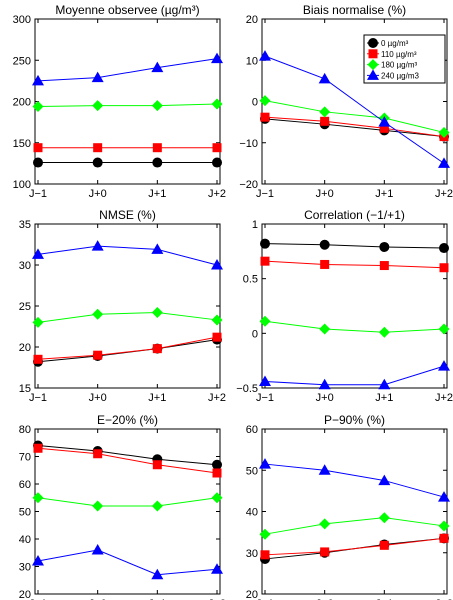  What do you see at coordinates (25, 458) in the screenshot?
I see `y-tick-label: 70` at bounding box center [25, 458].